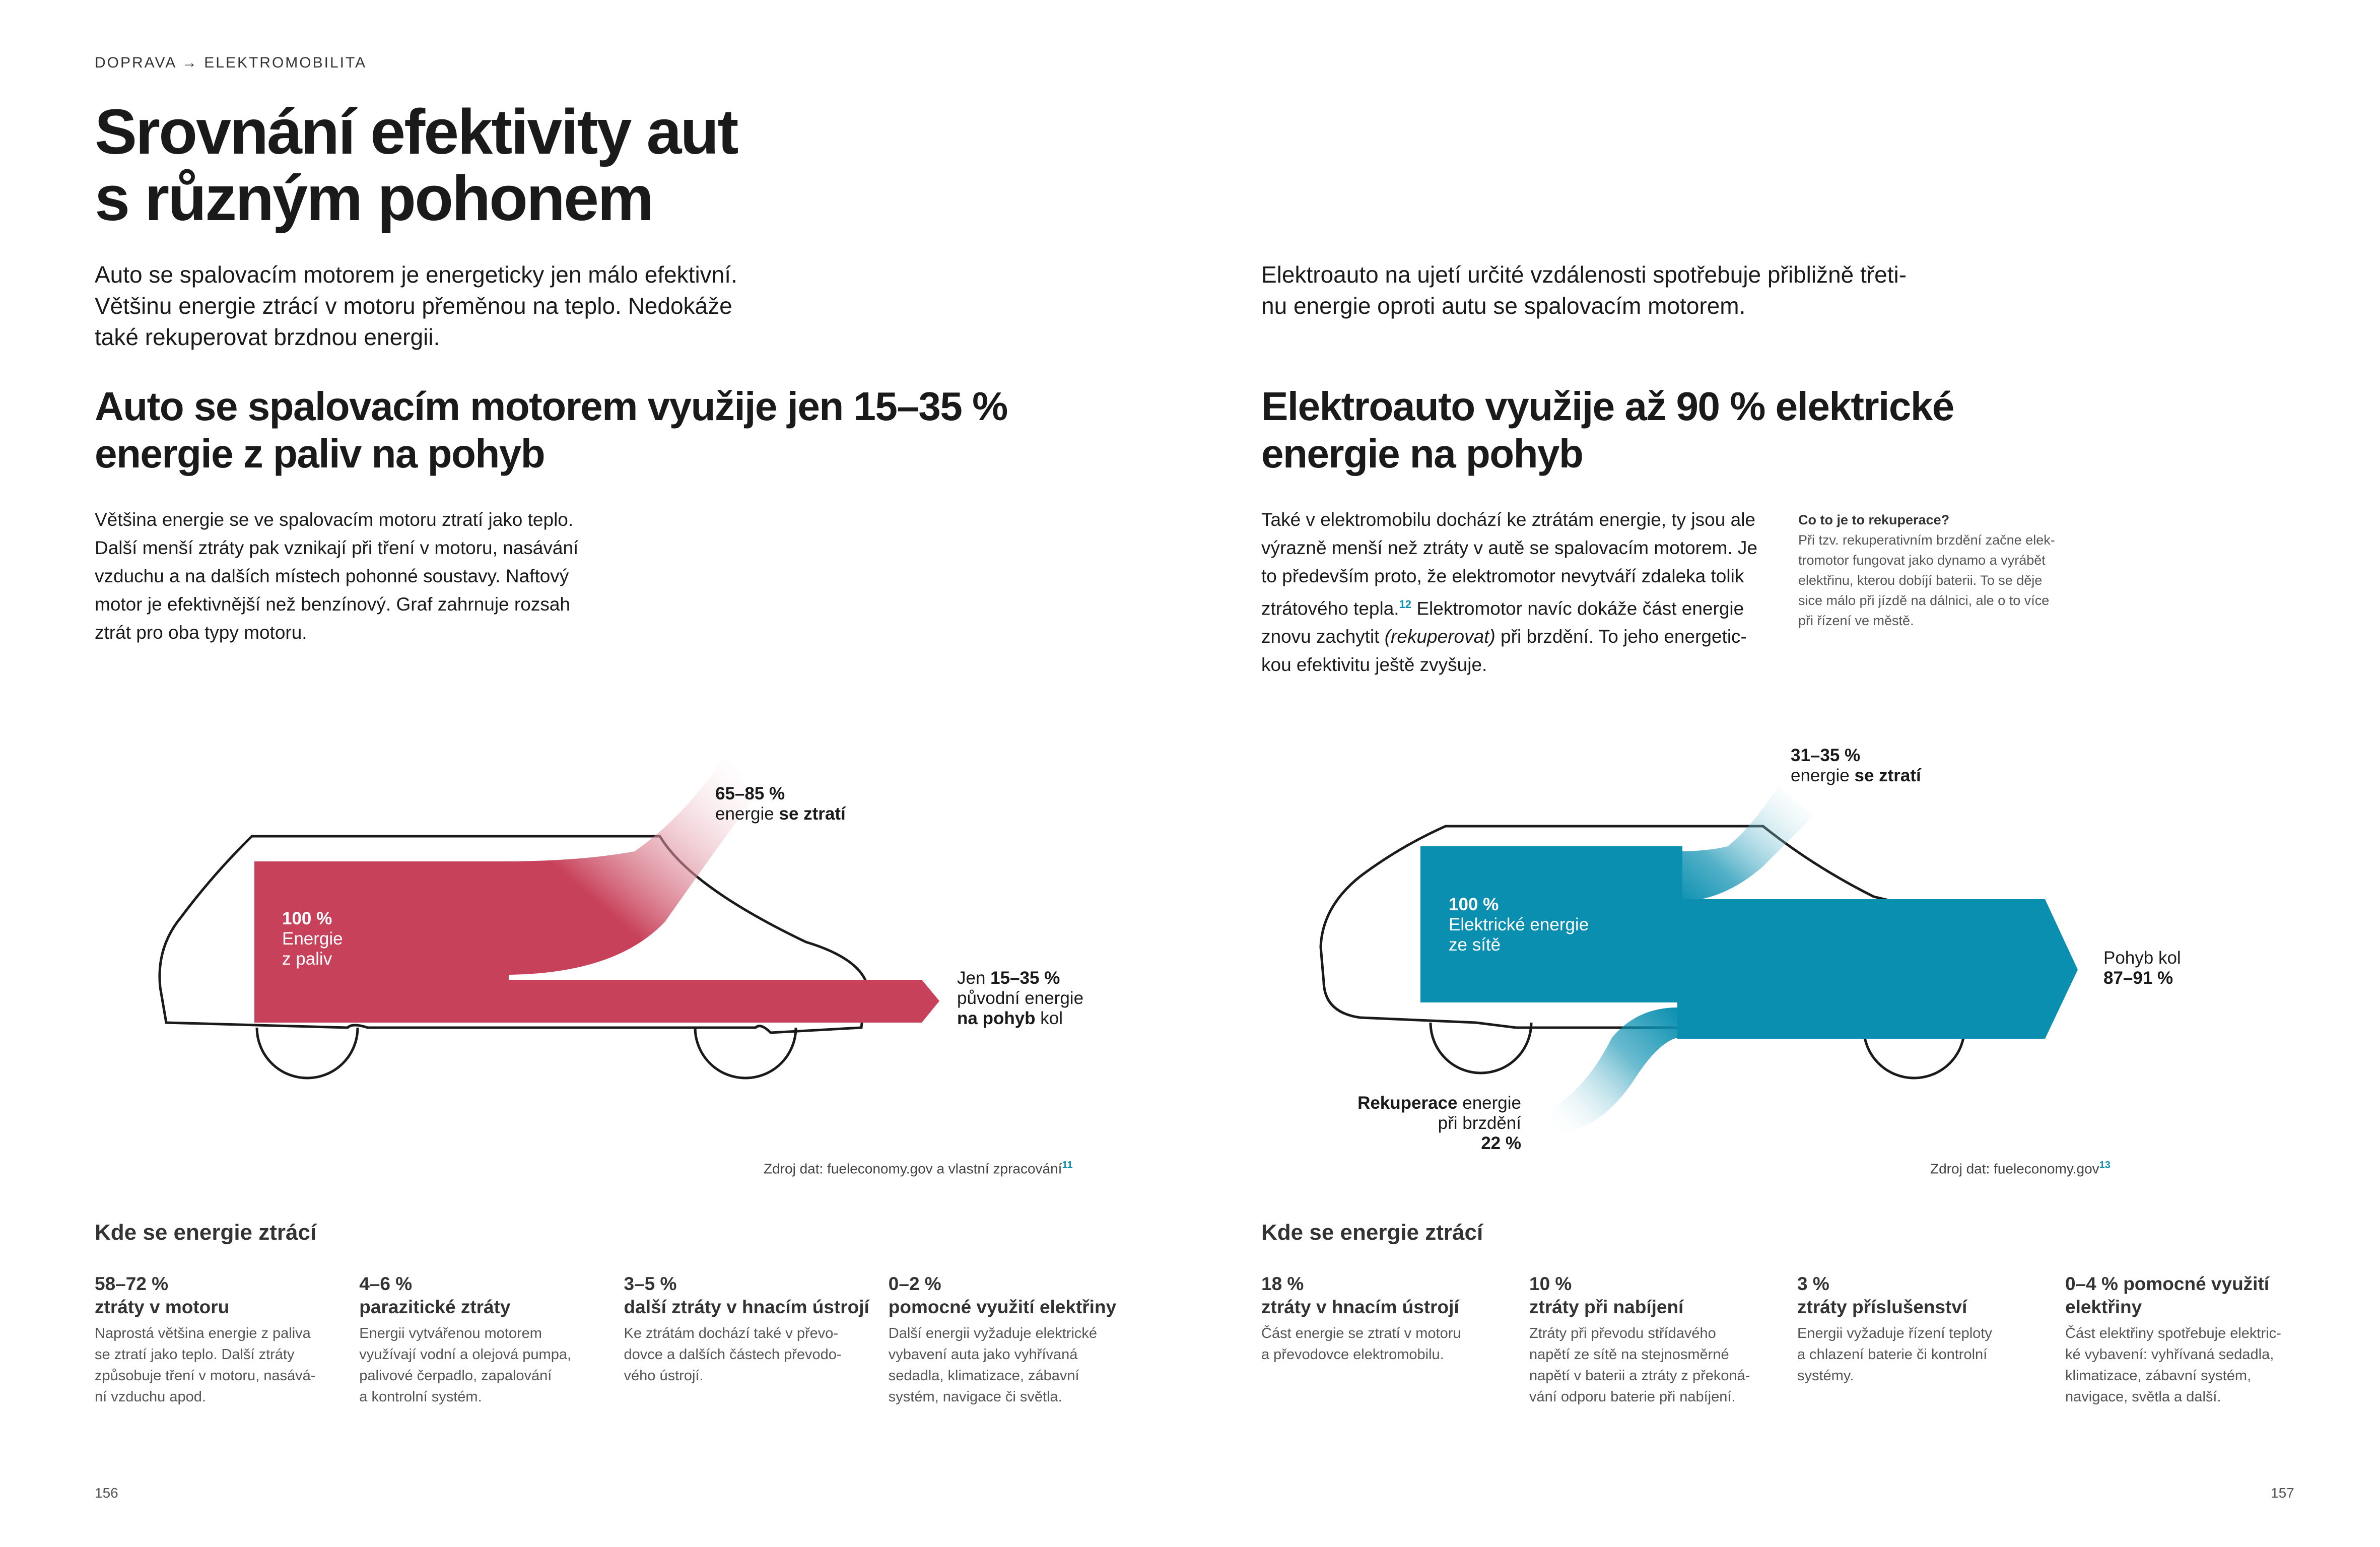  What do you see at coordinates (1439, 636) in the screenshot?
I see `right-body-italic: (rekuperovat)` at bounding box center [1439, 636].